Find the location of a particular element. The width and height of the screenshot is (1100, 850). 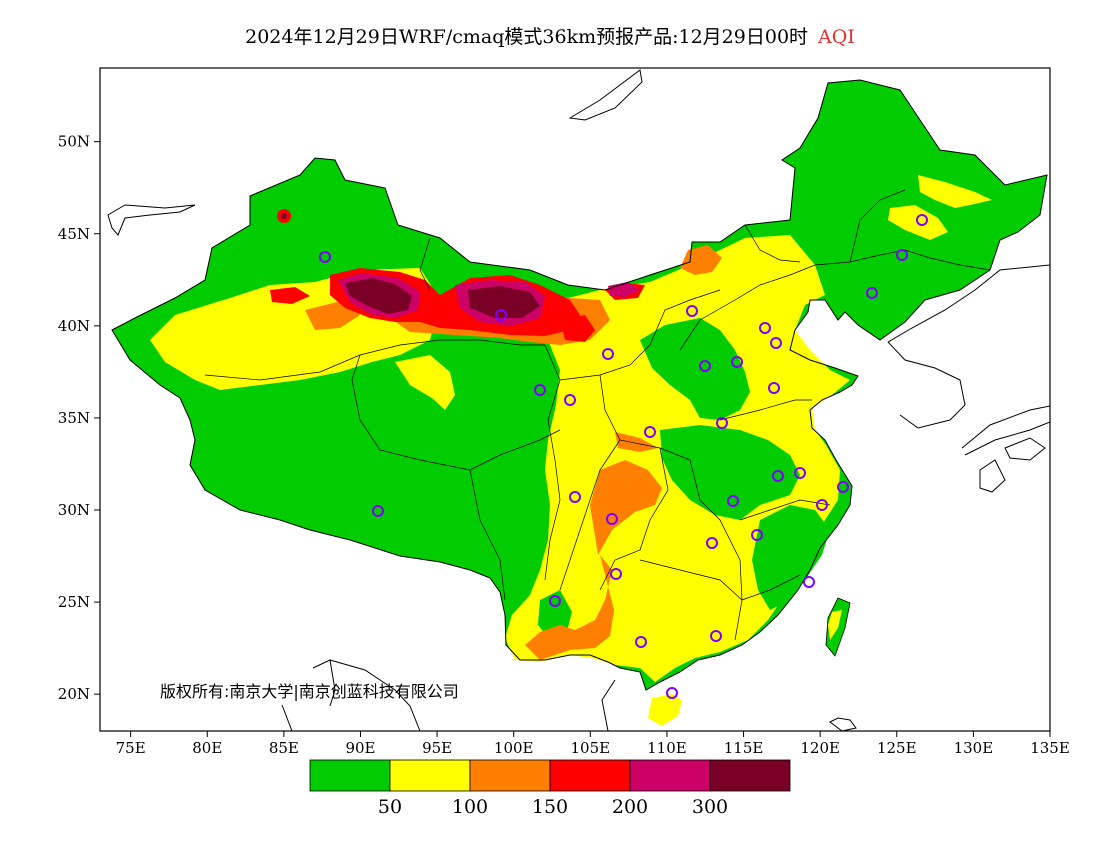

aqi-legend: 50 100 150 200 300 is located at coordinates (550, 788).